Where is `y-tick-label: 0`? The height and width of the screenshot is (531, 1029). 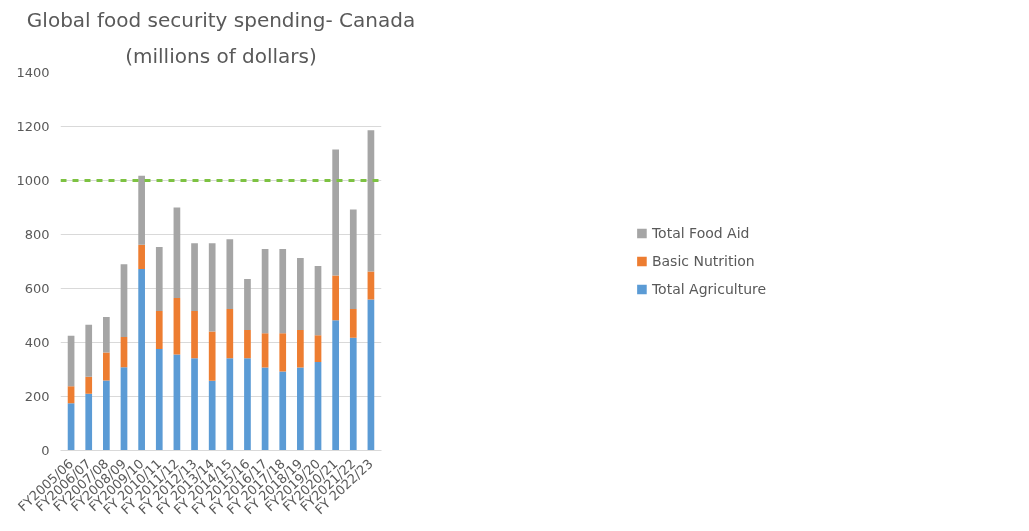 y-tick-label: 0 is located at coordinates (45, 450).